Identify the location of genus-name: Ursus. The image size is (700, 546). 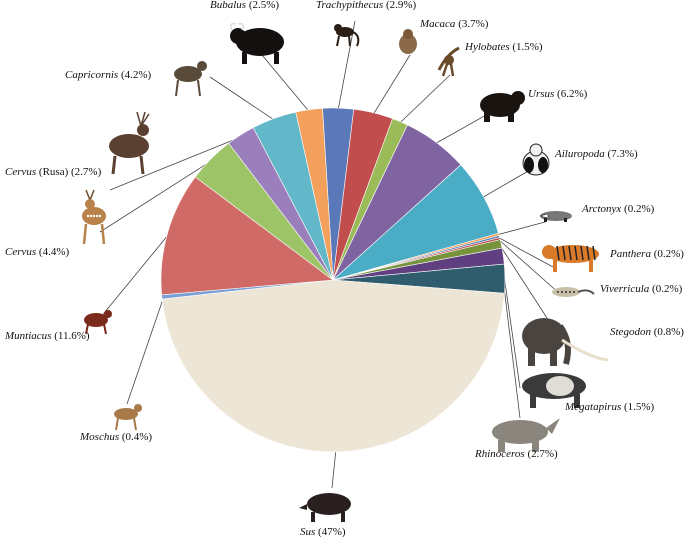
(541, 94).